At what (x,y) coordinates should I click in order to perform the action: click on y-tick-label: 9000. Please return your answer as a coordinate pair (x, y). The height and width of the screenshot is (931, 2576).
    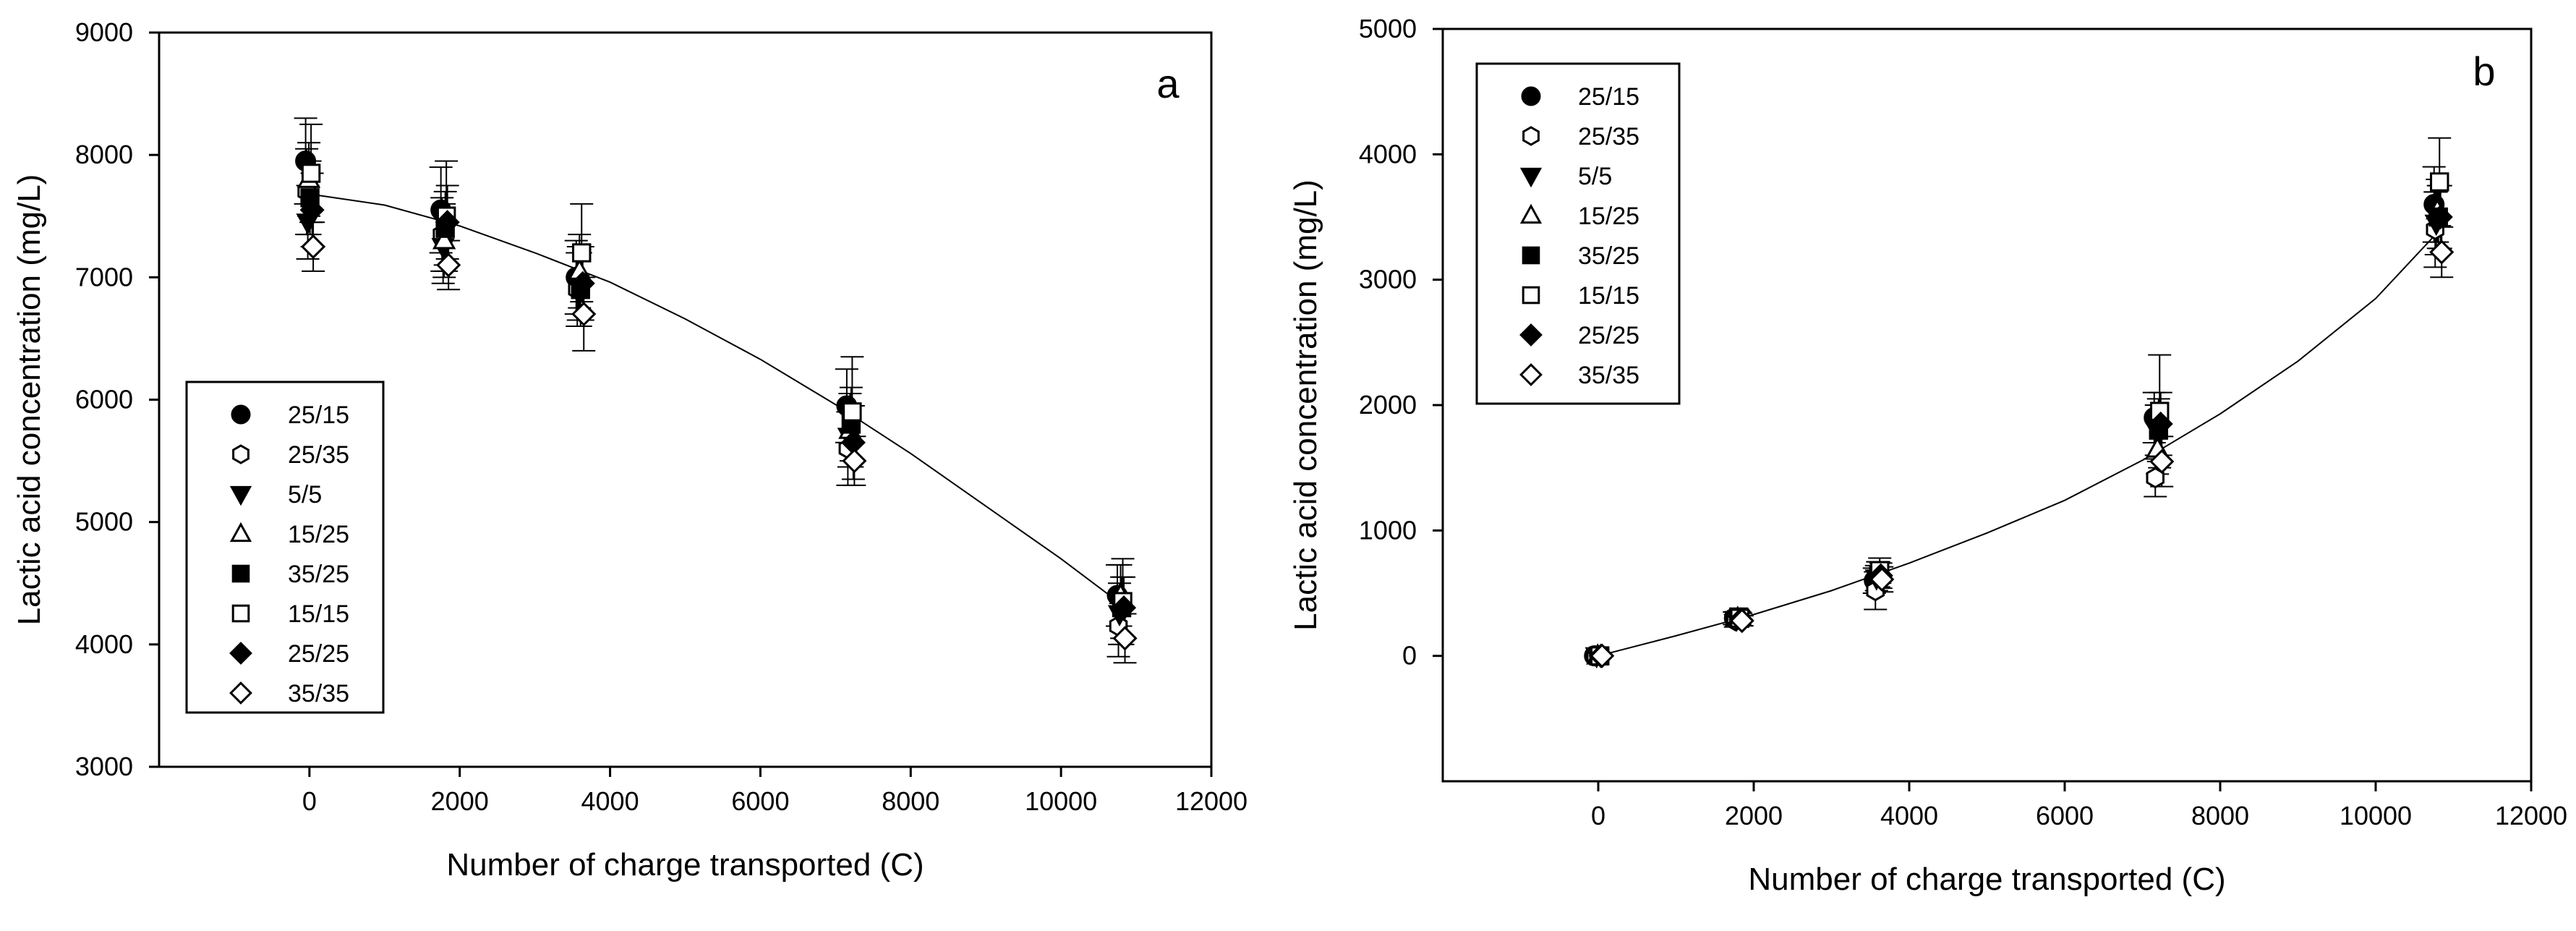
    Looking at the image, I should click on (104, 32).